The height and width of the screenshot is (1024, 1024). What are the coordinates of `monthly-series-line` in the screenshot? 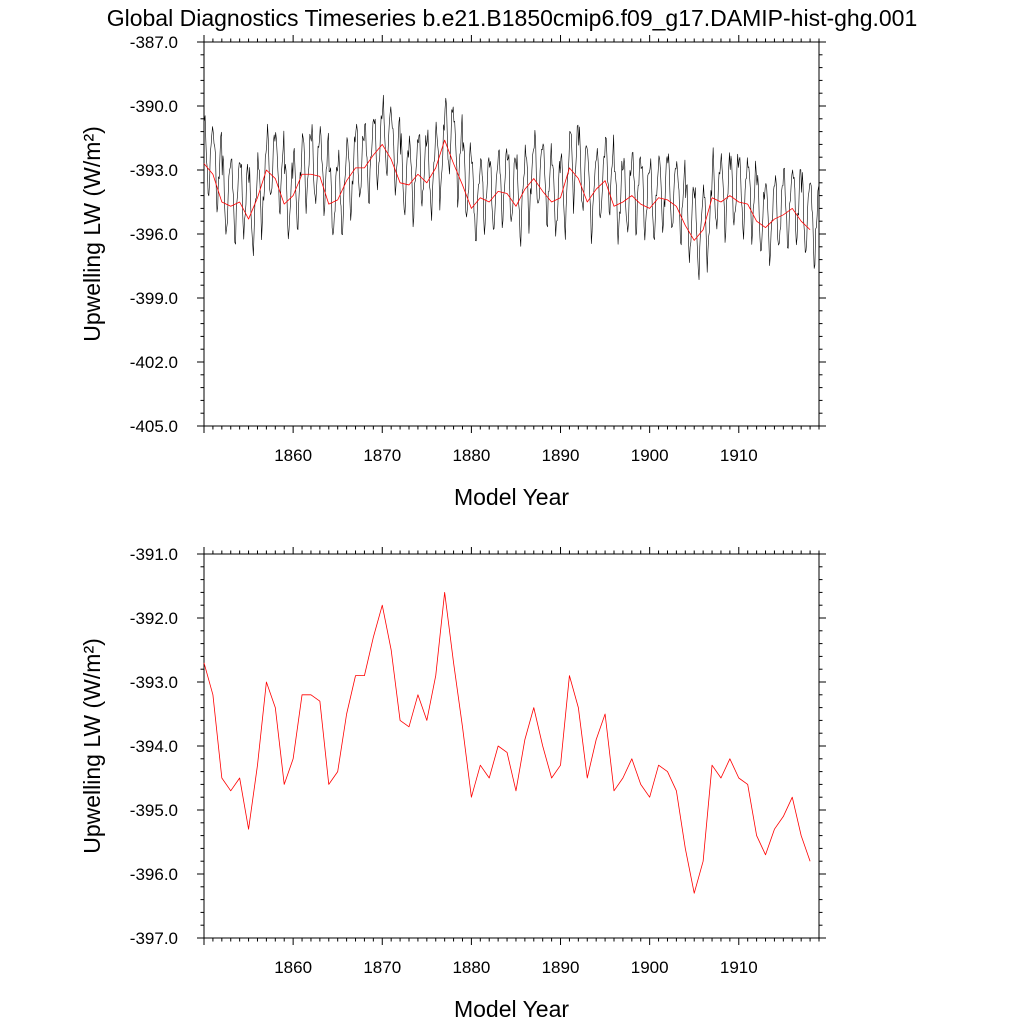 It's located at (511, 187).